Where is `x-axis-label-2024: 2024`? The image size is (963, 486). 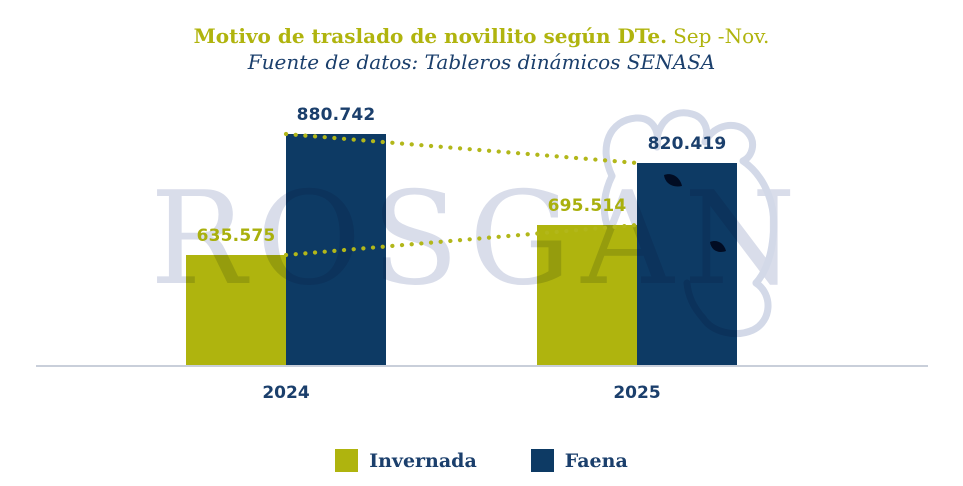 x-axis-label-2024: 2024 is located at coordinates (286, 393).